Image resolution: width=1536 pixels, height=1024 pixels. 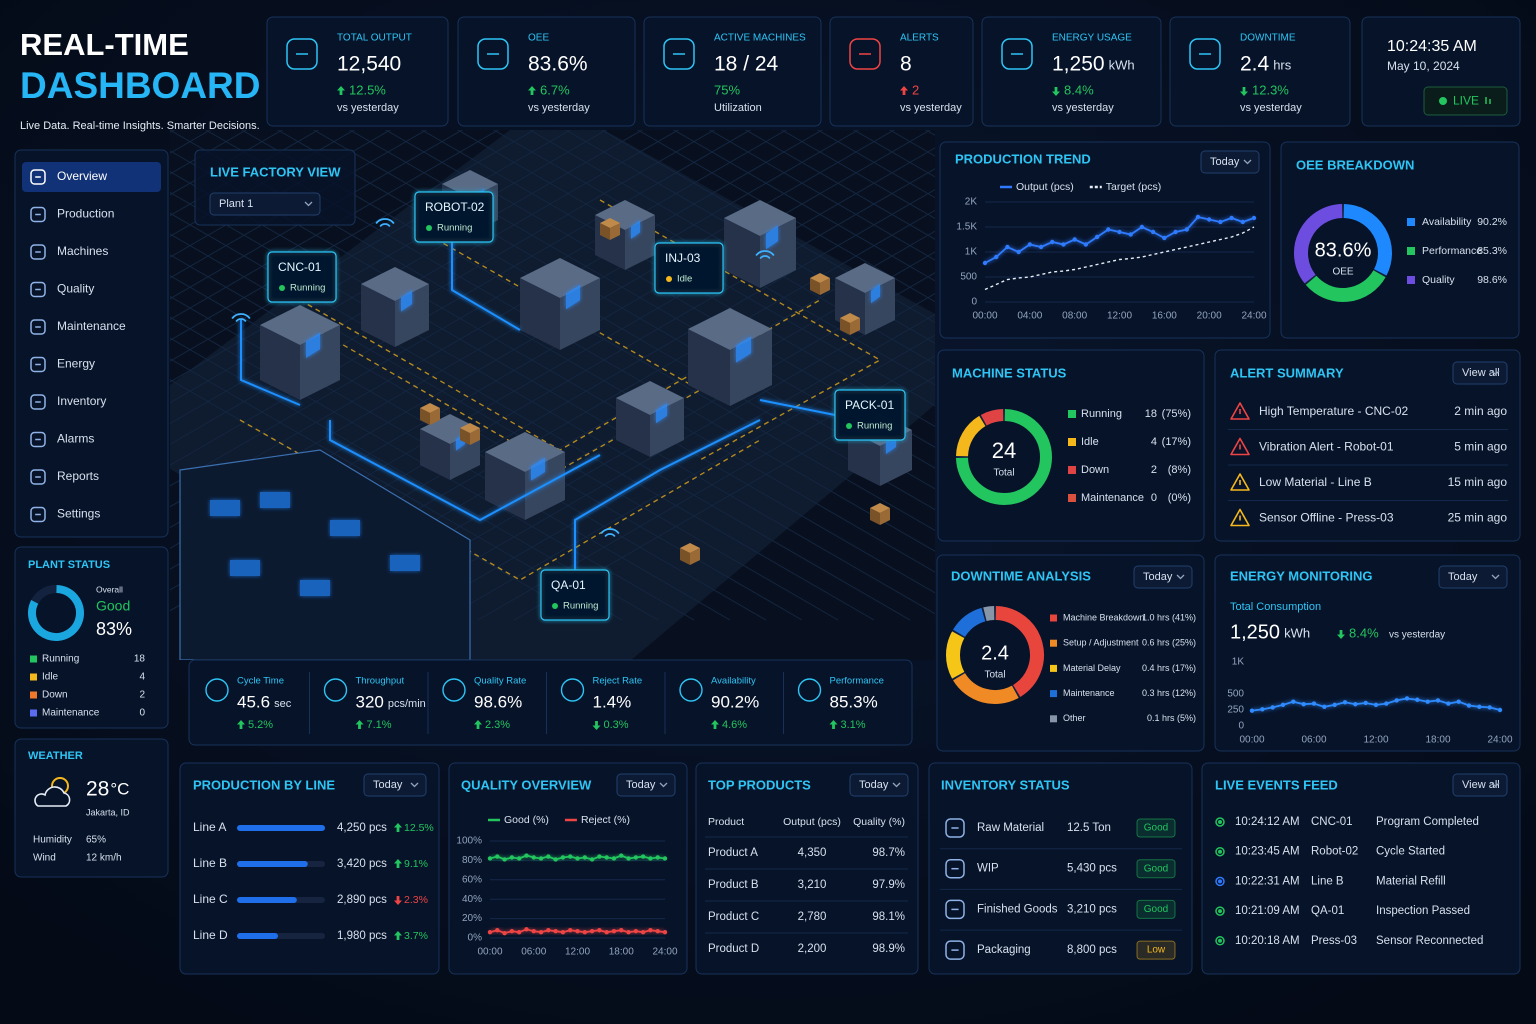 I want to click on line-output: 1,980 pcs, so click(x=362, y=936).